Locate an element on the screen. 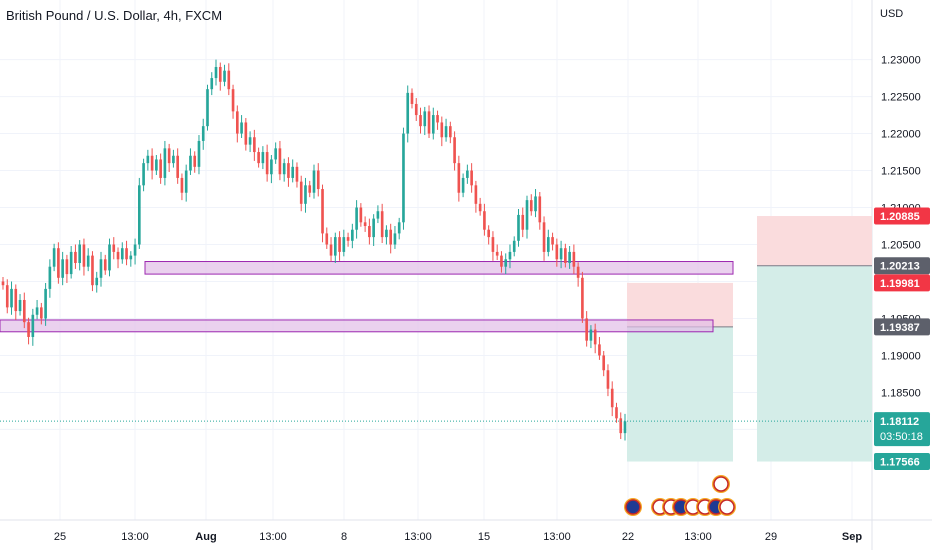  label-stop-high-bg is located at coordinates (902, 216).